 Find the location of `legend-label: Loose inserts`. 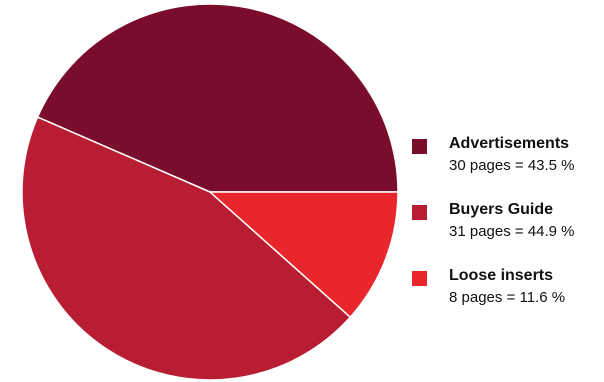

legend-label: Loose inserts is located at coordinates (501, 275).